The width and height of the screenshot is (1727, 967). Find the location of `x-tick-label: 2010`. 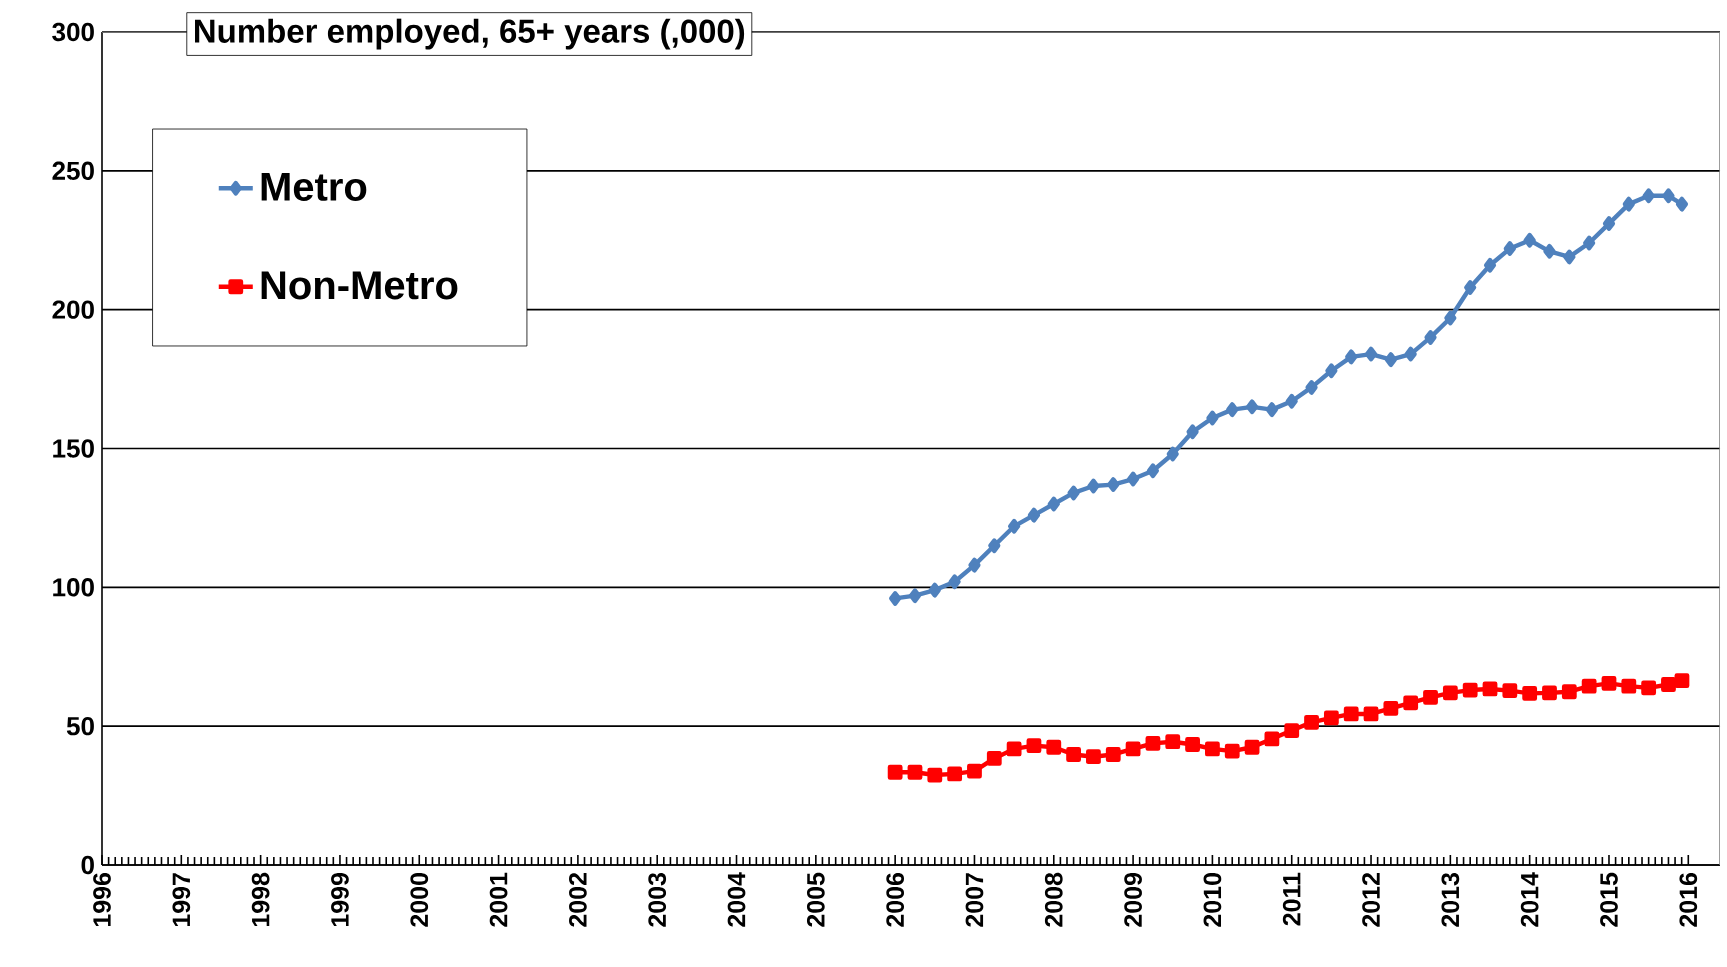

x-tick-label: 2010 is located at coordinates (1212, 900).